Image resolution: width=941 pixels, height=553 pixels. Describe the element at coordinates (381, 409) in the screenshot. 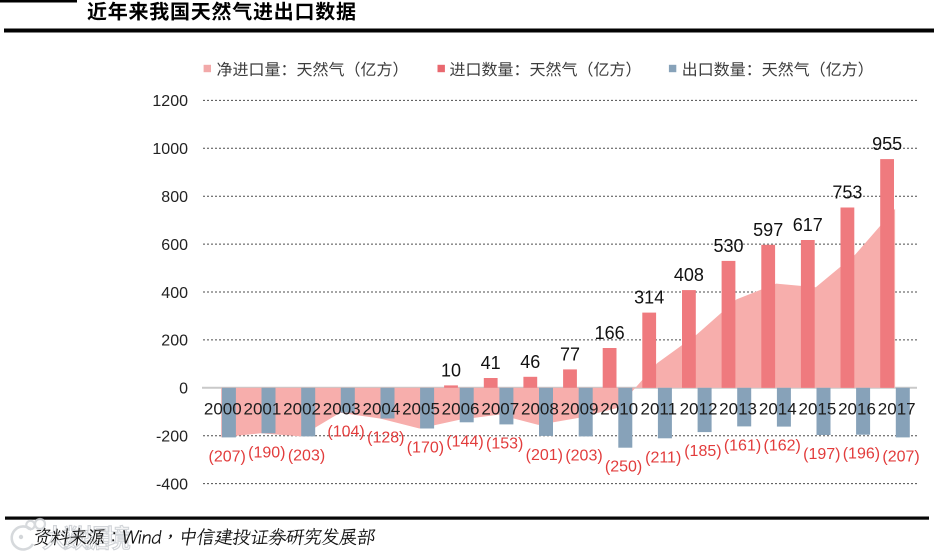

I see `svg-text: 2004` at that location.